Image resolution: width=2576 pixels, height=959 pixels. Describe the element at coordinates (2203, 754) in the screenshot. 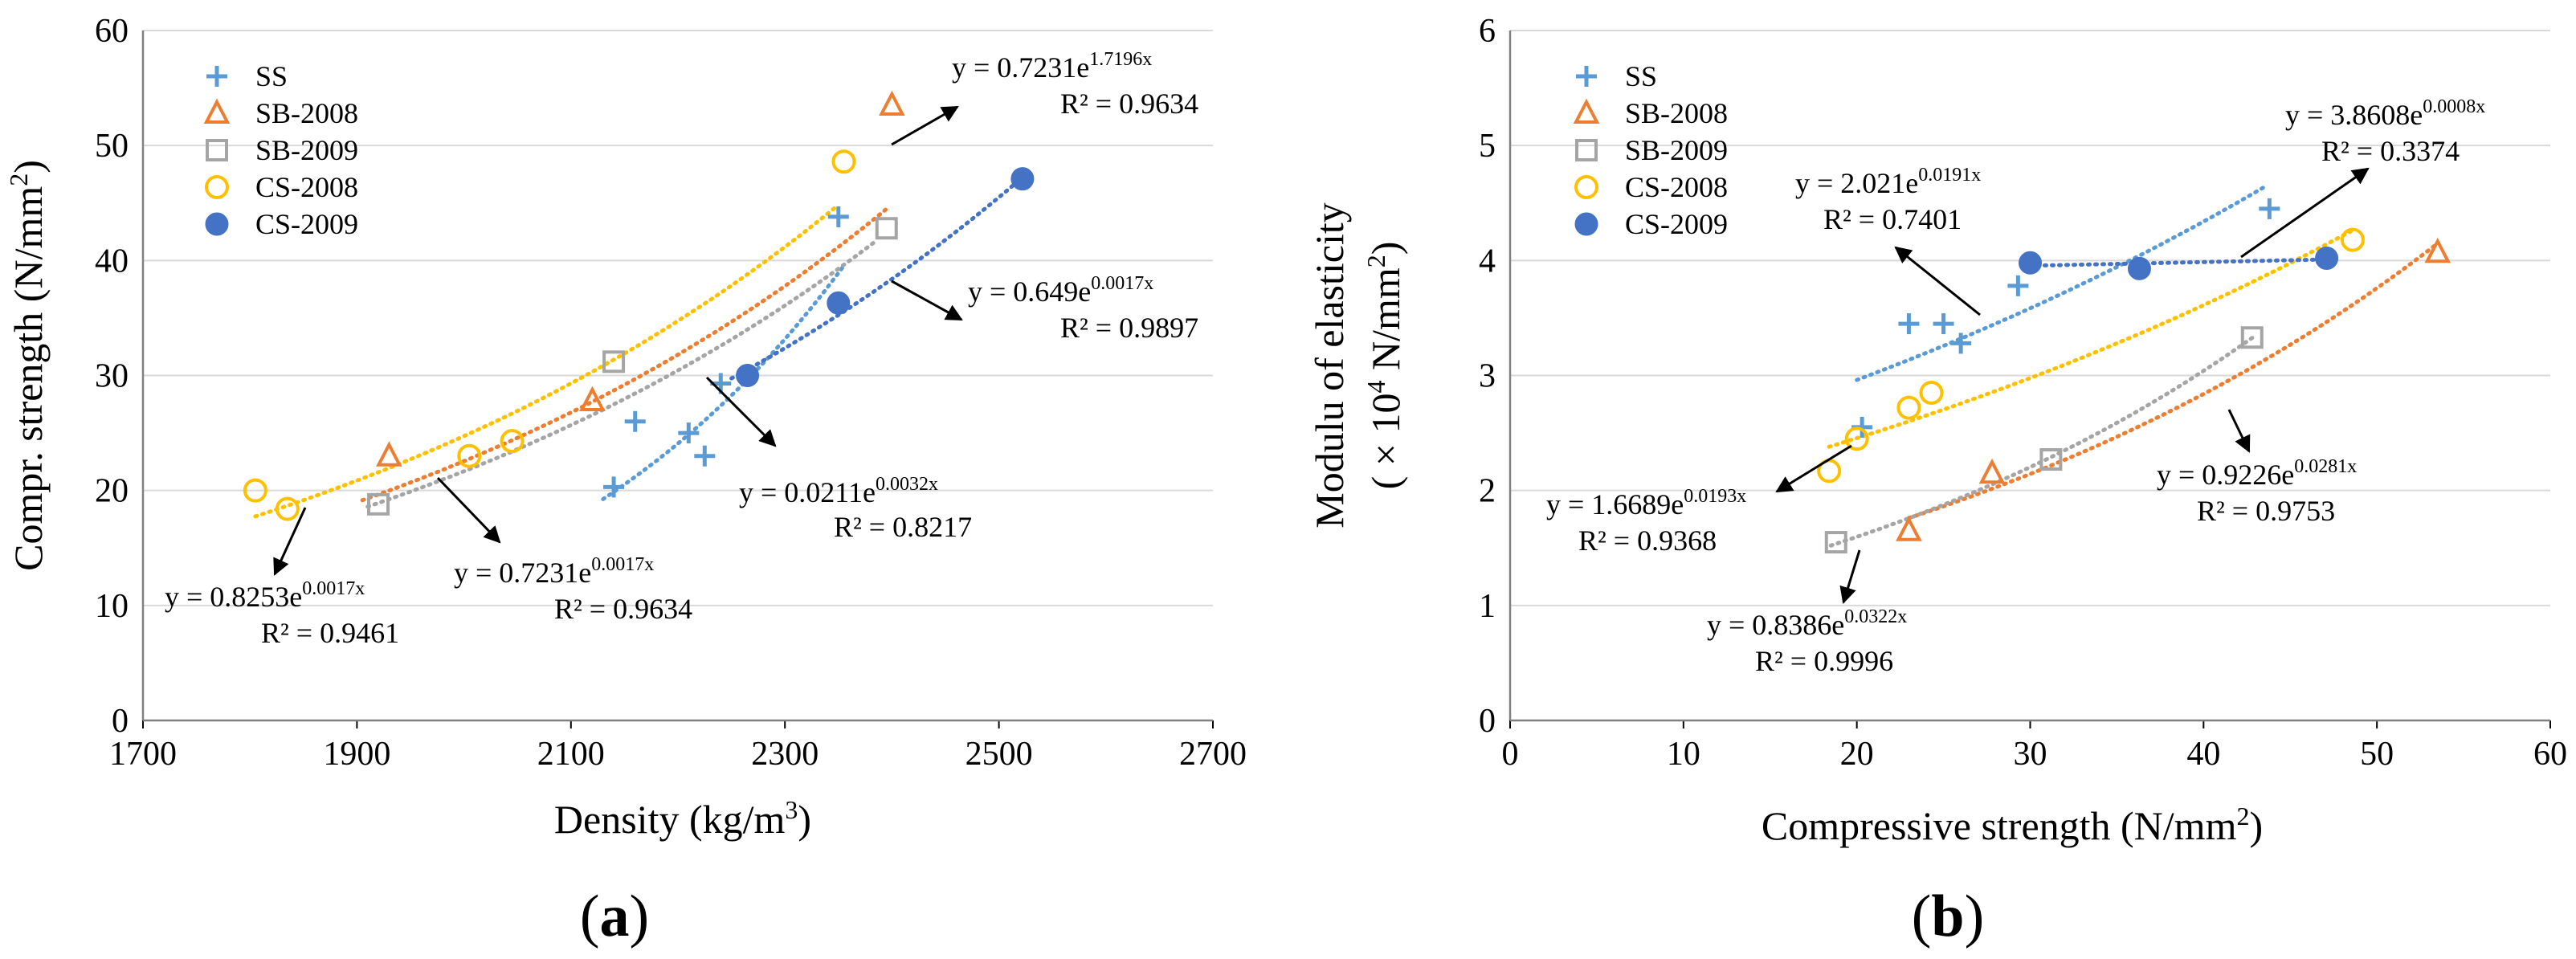

I see `x-tick-label: 40` at that location.